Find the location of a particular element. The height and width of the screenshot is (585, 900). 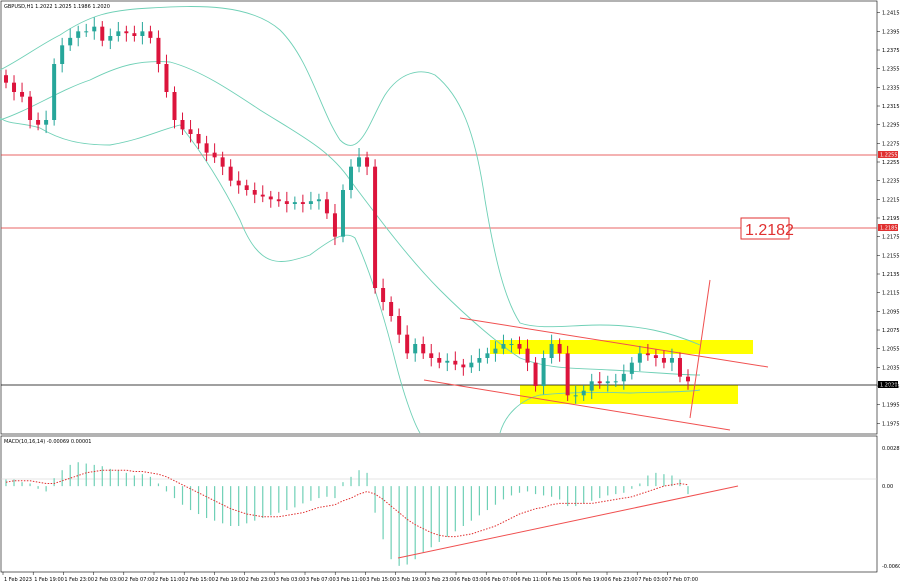

time-tick-label: 3 Feb 07:00 is located at coordinates (321, 580).